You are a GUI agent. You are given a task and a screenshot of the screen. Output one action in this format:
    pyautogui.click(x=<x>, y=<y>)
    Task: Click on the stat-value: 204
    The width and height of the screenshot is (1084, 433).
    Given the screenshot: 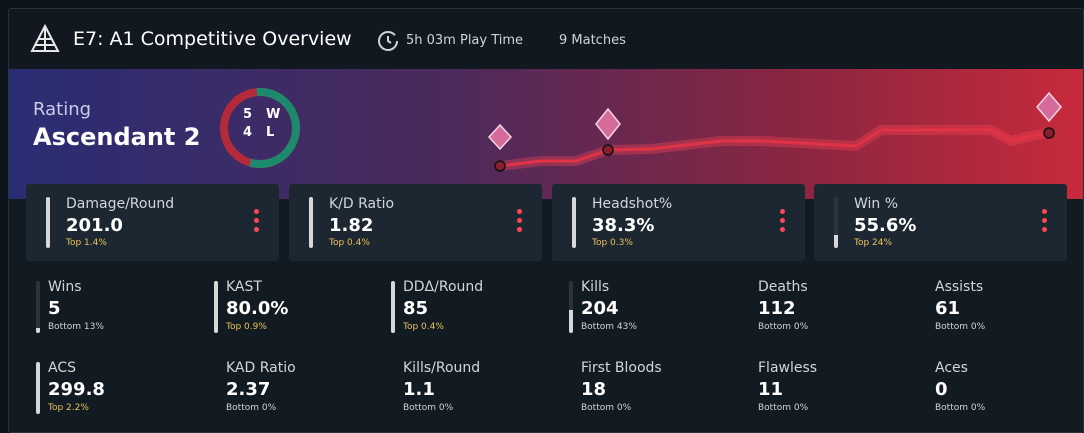 What is the action you would take?
    pyautogui.click(x=600, y=308)
    